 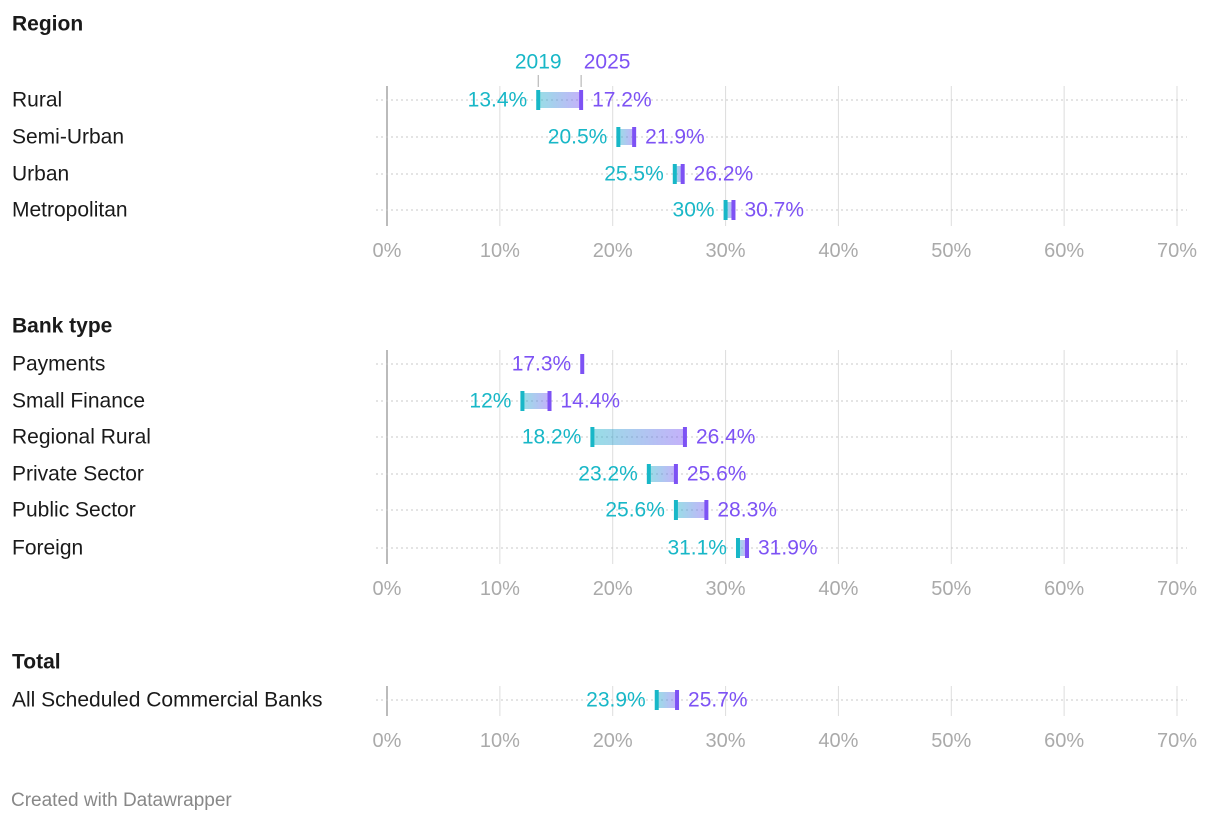 What do you see at coordinates (121, 800) in the screenshot?
I see `footer-credit: Created with Datawrapper` at bounding box center [121, 800].